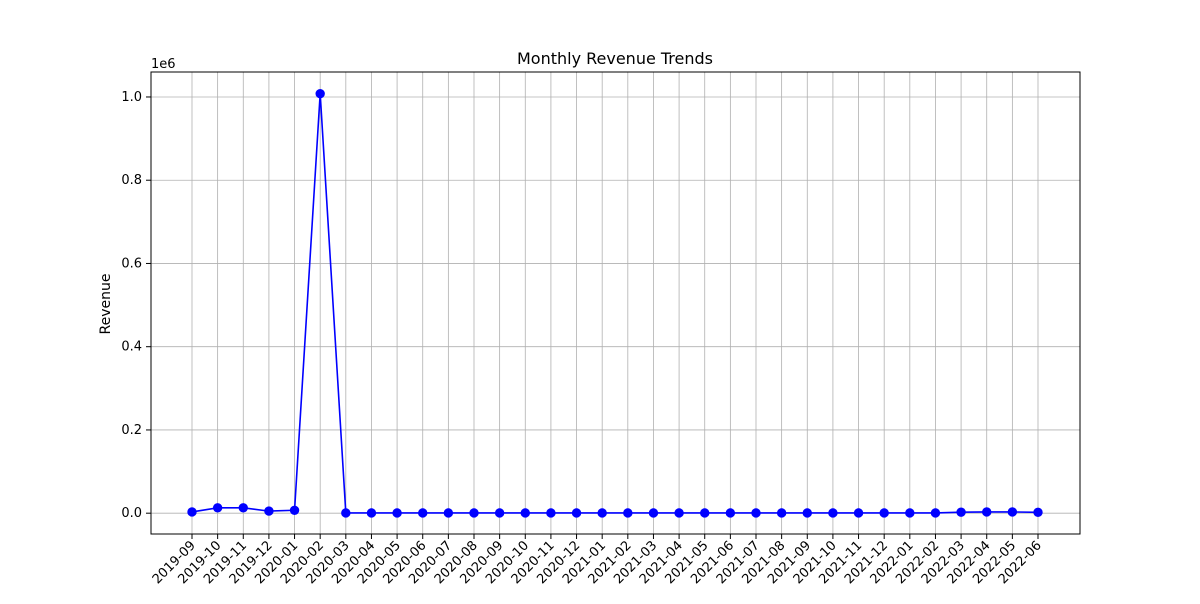 This screenshot has width=1200, height=604. I want to click on y-tick-label: 0.8, so click(131, 180).